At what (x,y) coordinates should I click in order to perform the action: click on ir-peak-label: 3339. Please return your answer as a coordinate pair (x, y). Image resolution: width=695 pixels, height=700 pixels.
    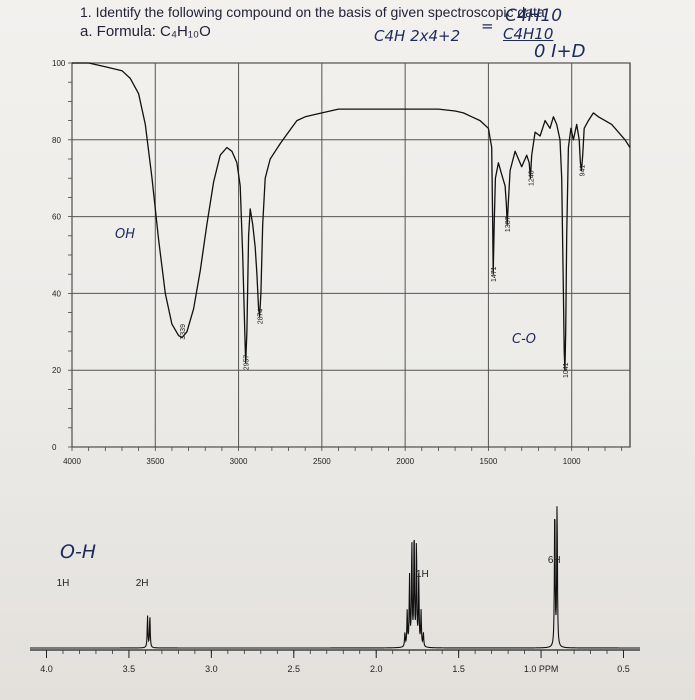
    Looking at the image, I should click on (183, 332).